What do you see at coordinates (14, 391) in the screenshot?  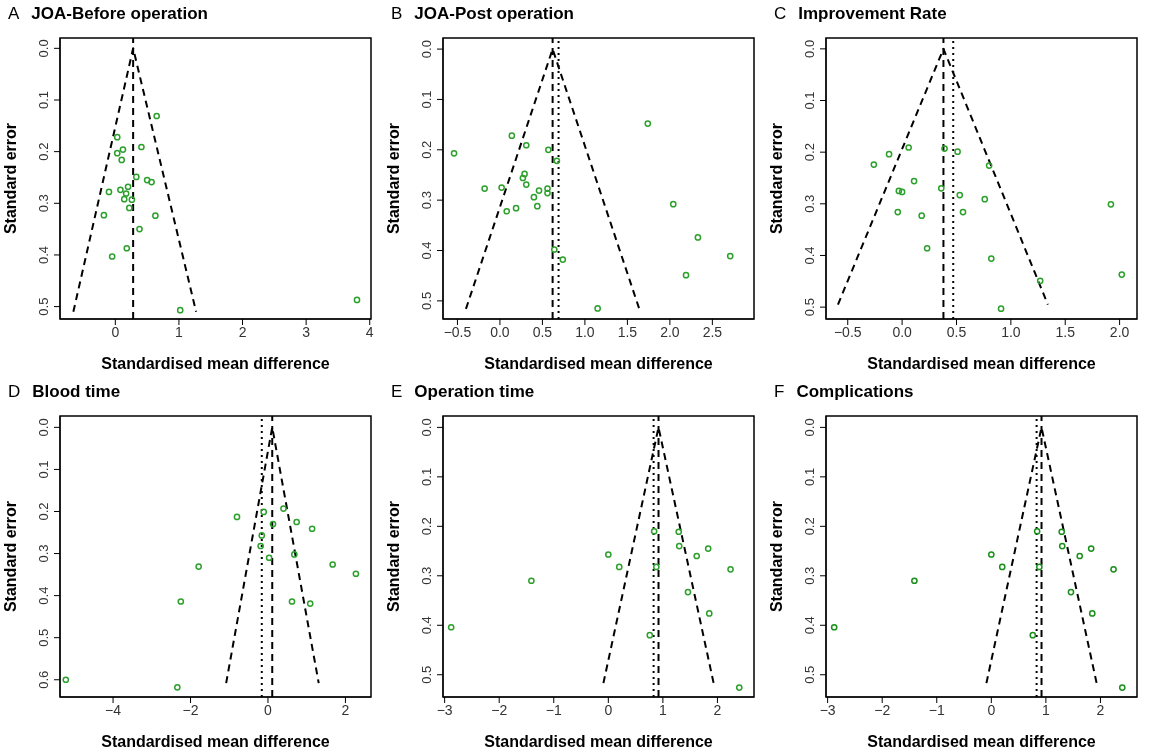 I see `text: D` at bounding box center [14, 391].